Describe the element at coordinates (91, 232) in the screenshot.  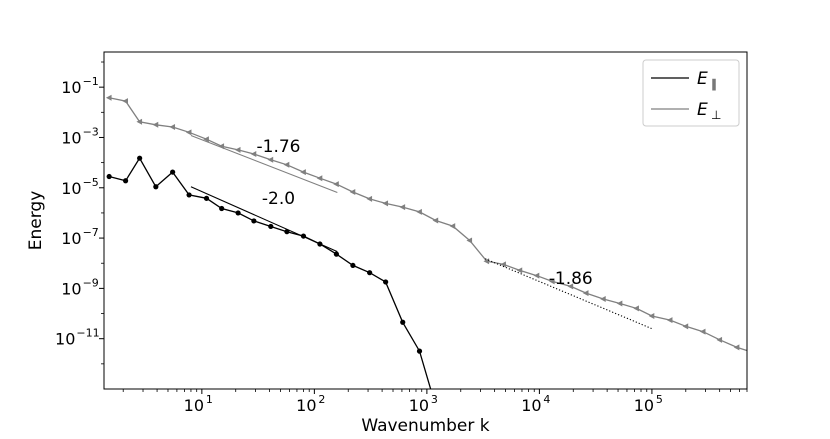
I see `y-tick-exponent: −7` at that location.